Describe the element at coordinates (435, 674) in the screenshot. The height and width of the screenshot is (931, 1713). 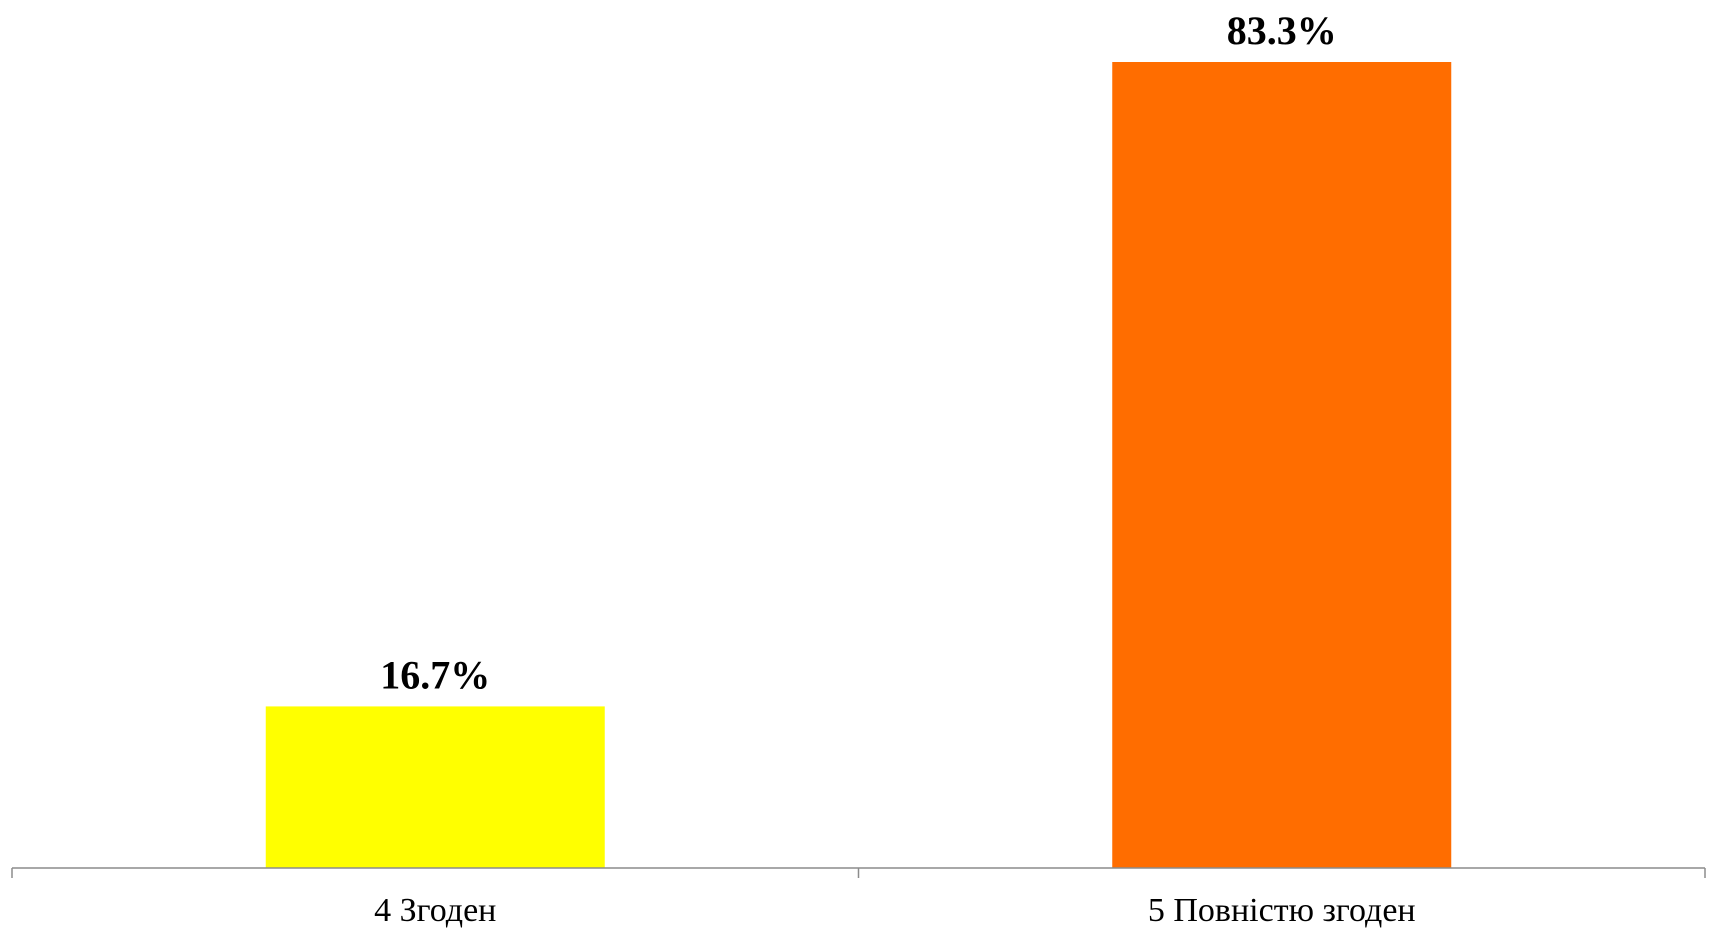
I see `data-label: 16.7%` at that location.